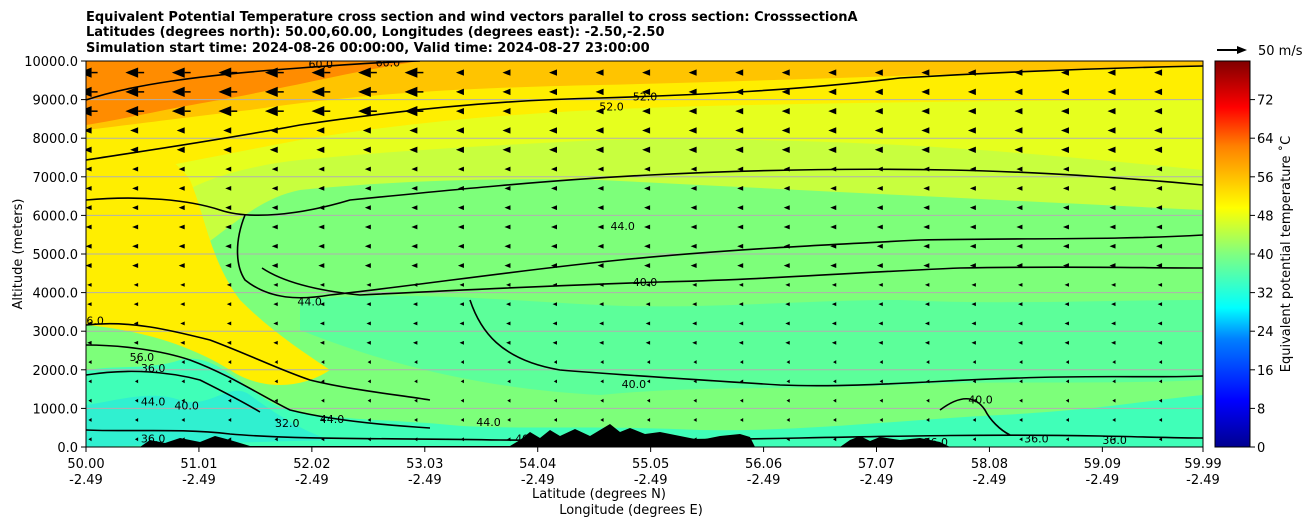  What do you see at coordinates (198, 464) in the screenshot?
I see `x-tick-label-lat: 51.01` at bounding box center [198, 464].